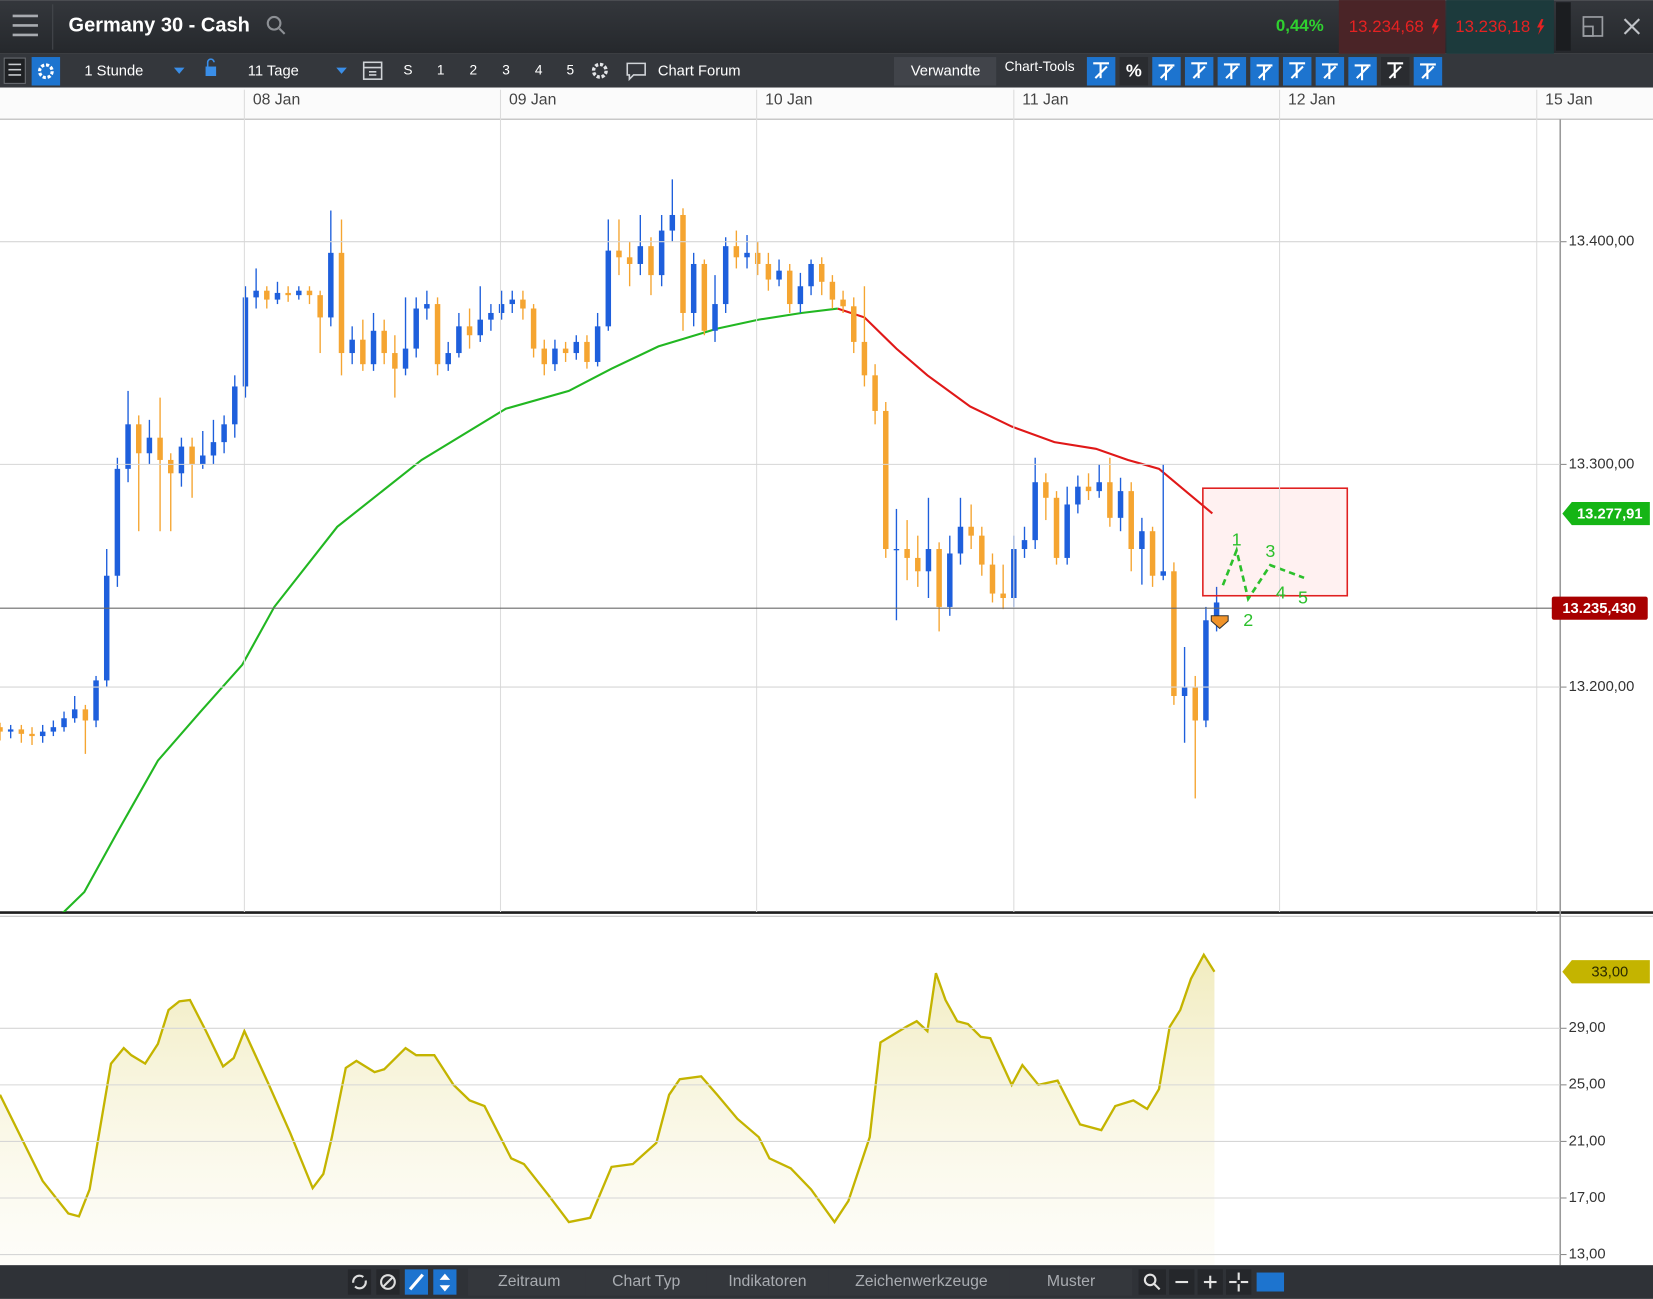 This screenshot has height=1299, width=1653. Describe the element at coordinates (506, 69) in the screenshot. I see `toolbar-button: 3` at that location.